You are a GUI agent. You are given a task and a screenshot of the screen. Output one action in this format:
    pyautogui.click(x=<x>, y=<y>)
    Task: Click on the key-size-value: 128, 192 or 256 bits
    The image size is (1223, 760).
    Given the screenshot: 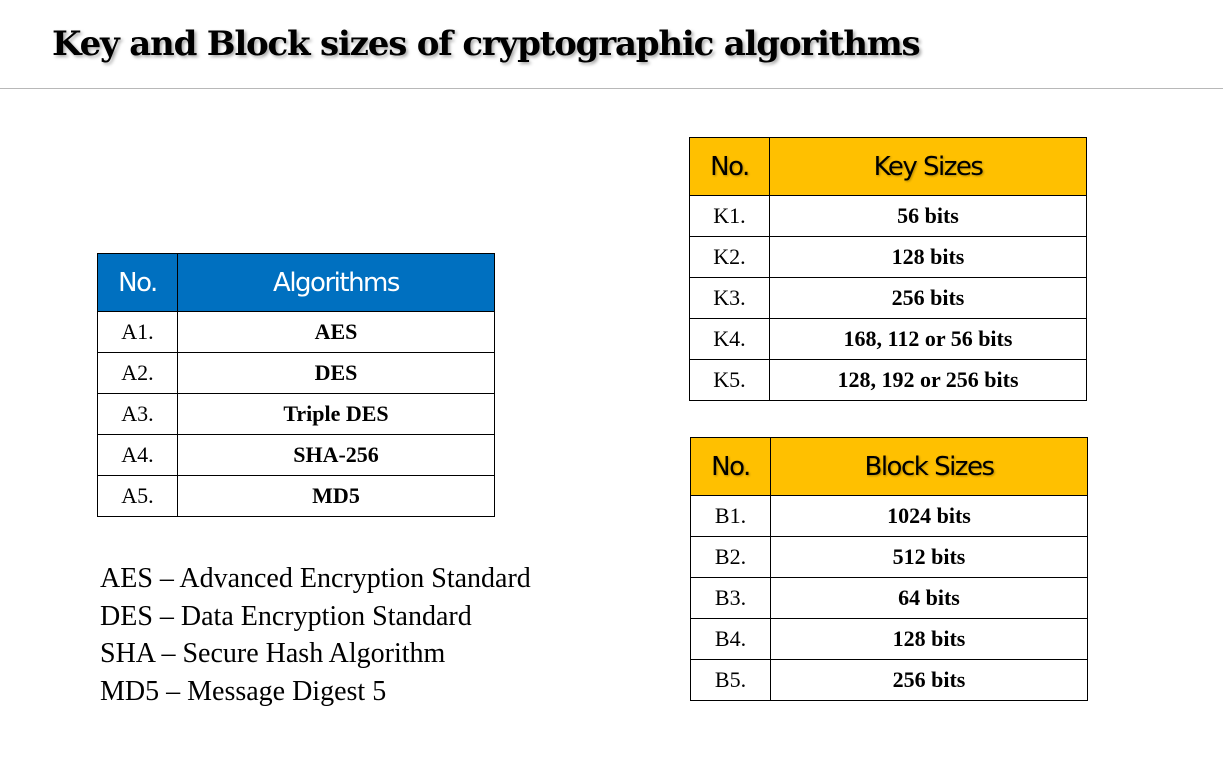 What is the action you would take?
    pyautogui.click(x=928, y=380)
    